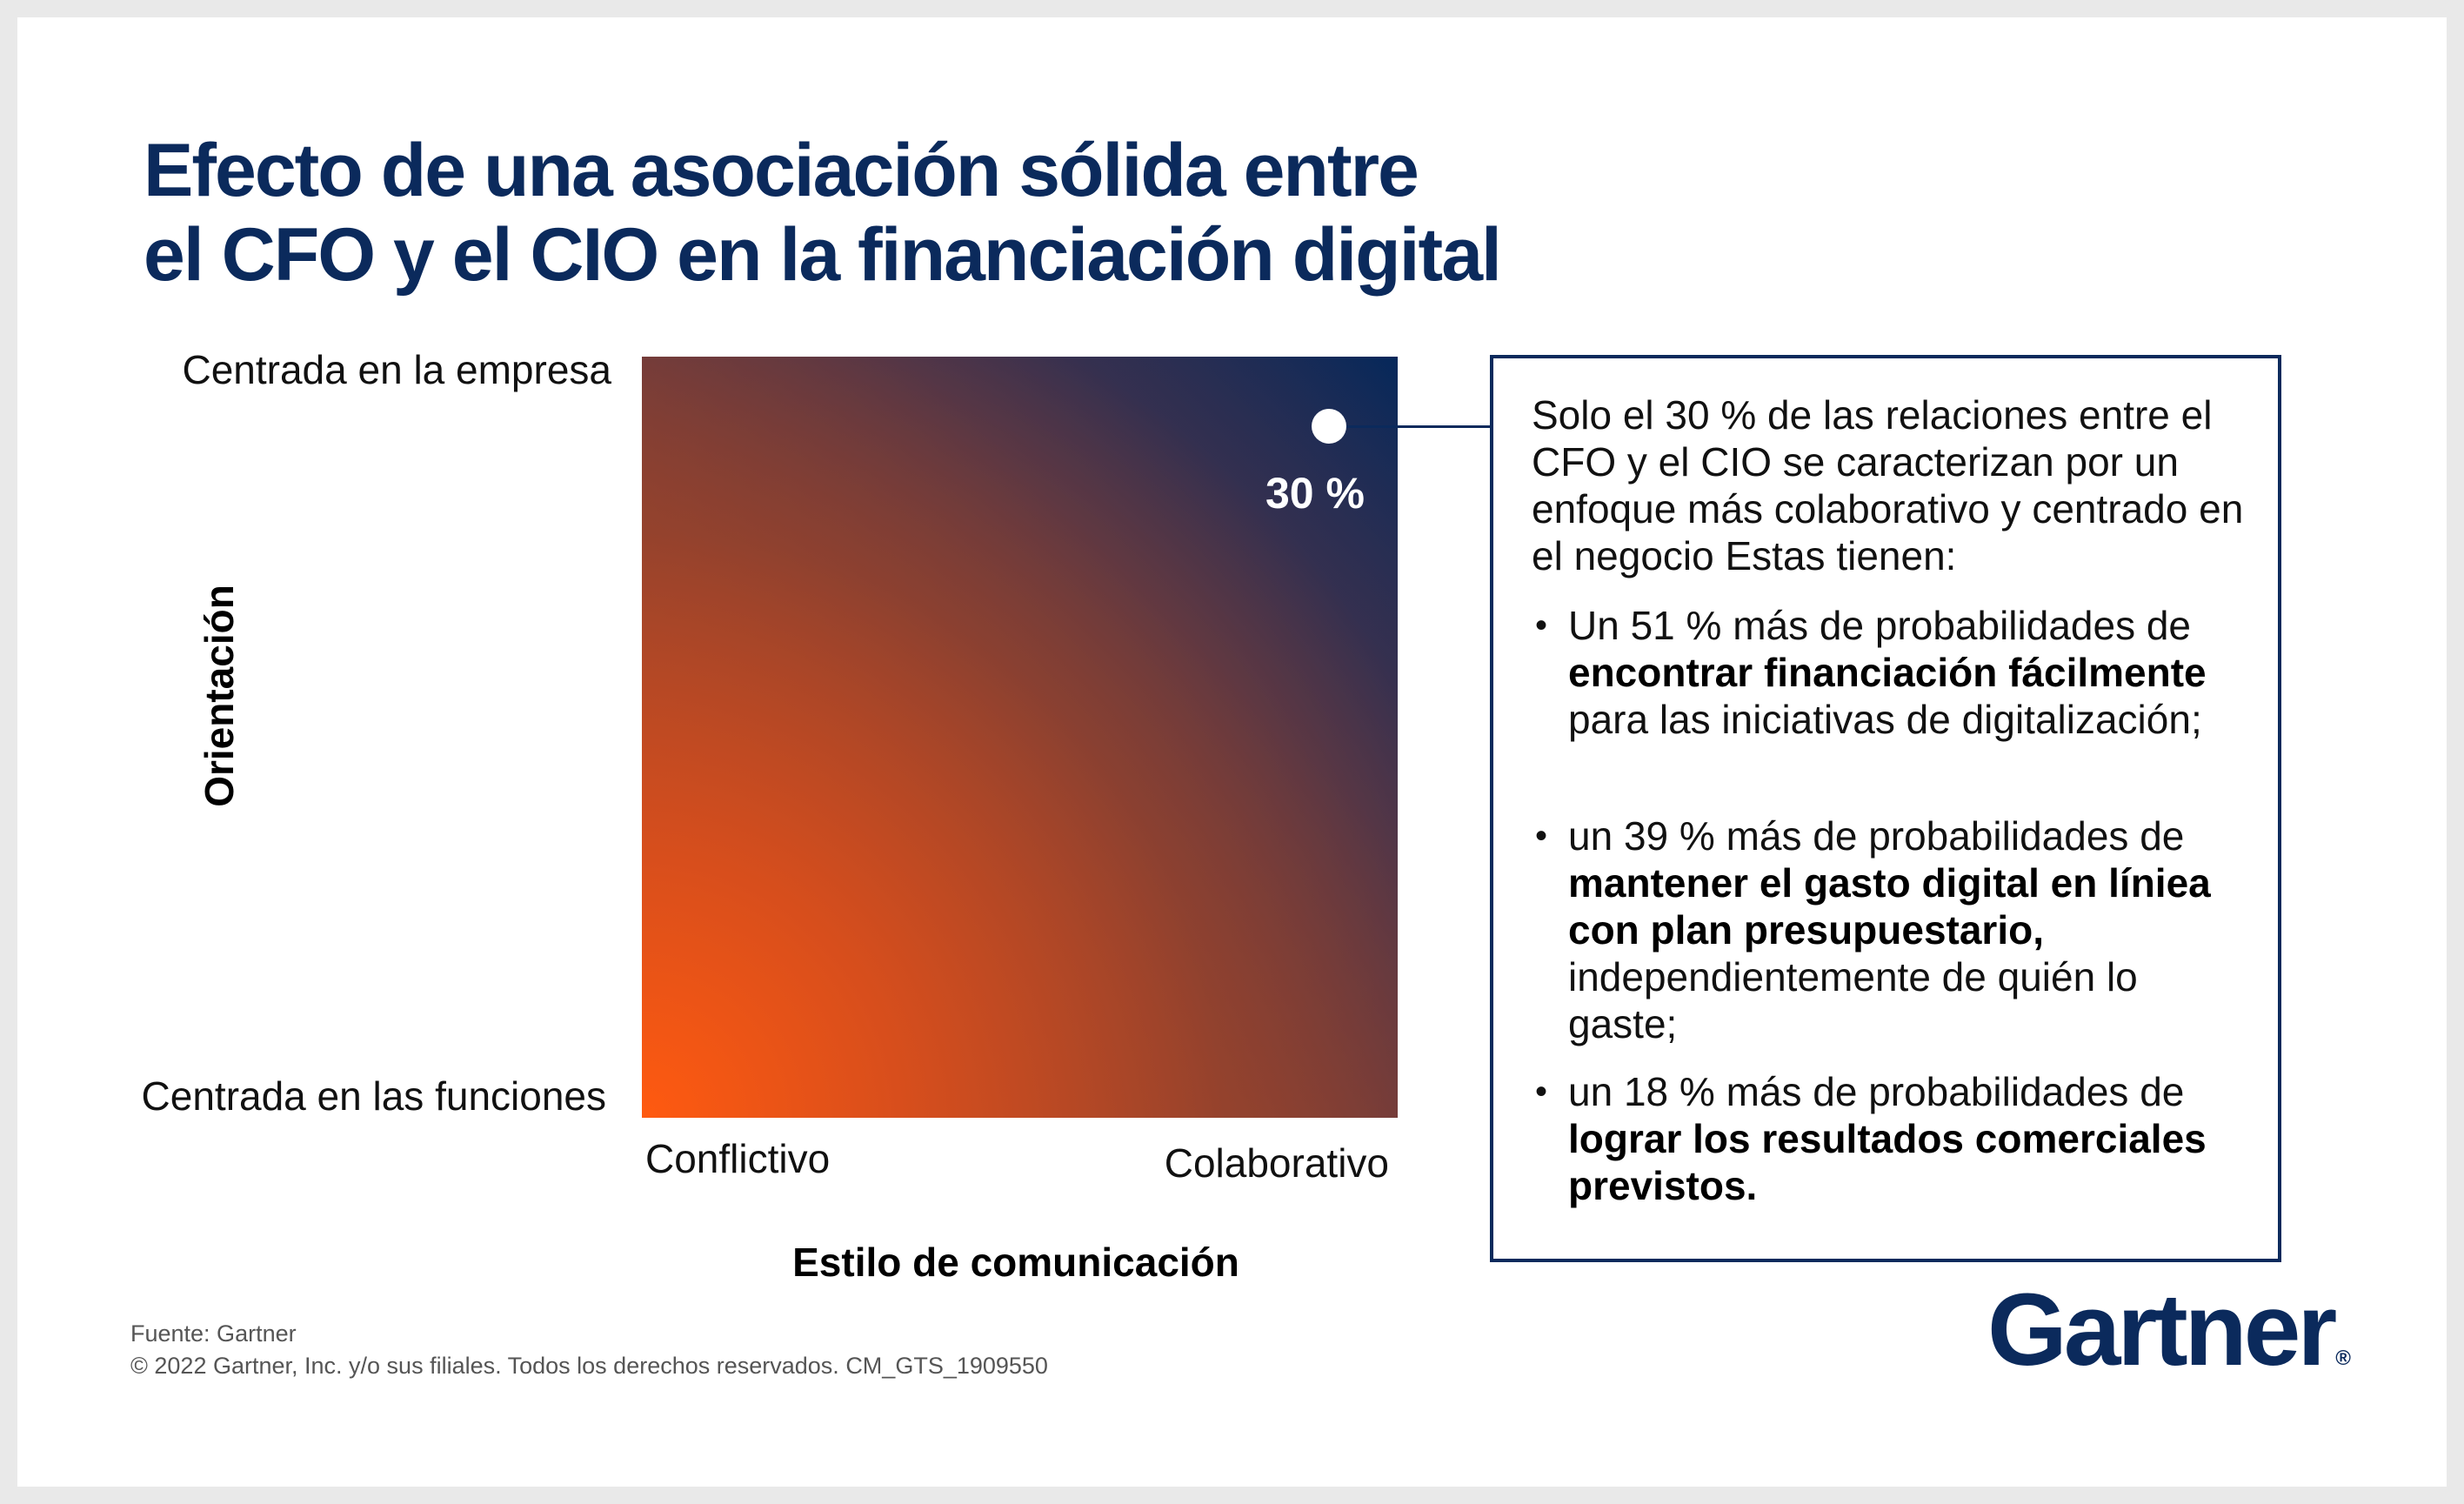 The image size is (2464, 1504). I want to click on x-left-label: Conflictivo, so click(738, 1158).